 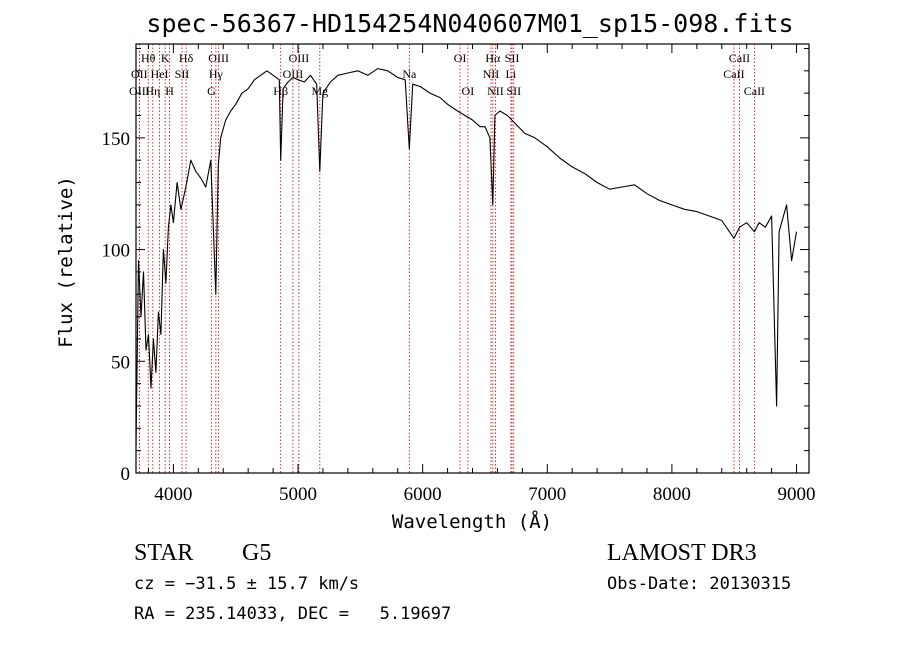 I want to click on y-tick-label: 150, so click(x=116, y=139).